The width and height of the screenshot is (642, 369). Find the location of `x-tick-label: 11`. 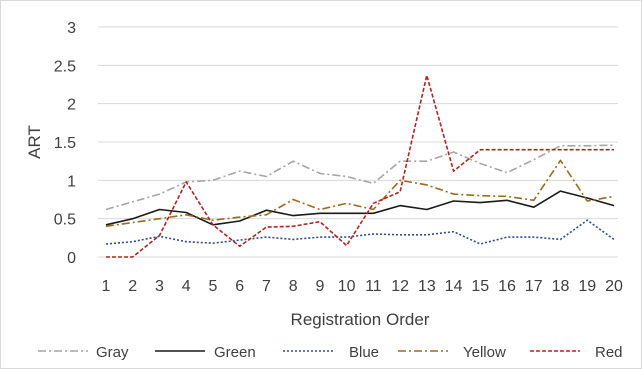

x-tick-label: 11 is located at coordinates (373, 286).